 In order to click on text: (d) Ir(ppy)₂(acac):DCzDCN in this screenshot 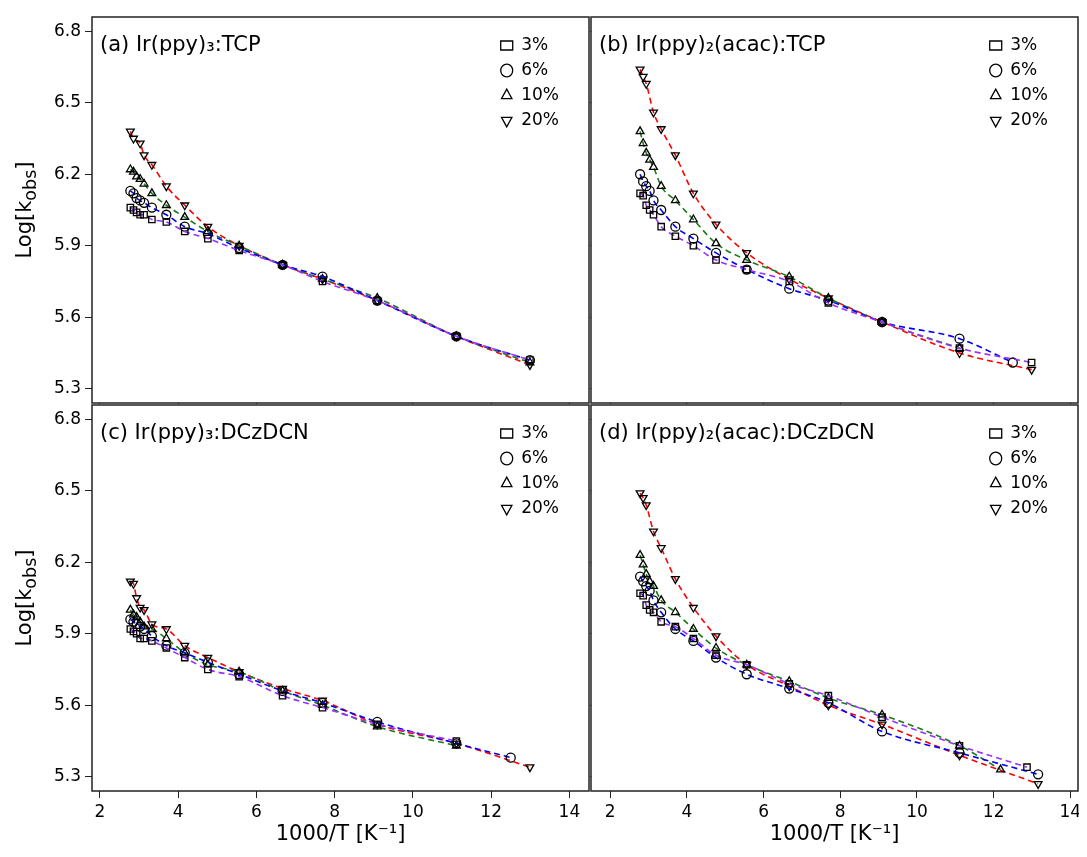, I will do `click(737, 432)`.